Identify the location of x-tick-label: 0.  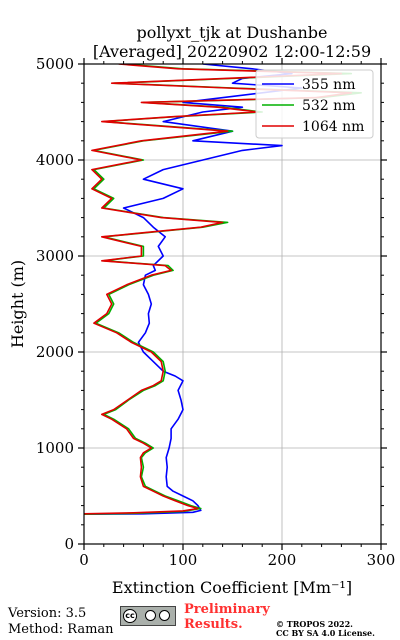
(84, 560).